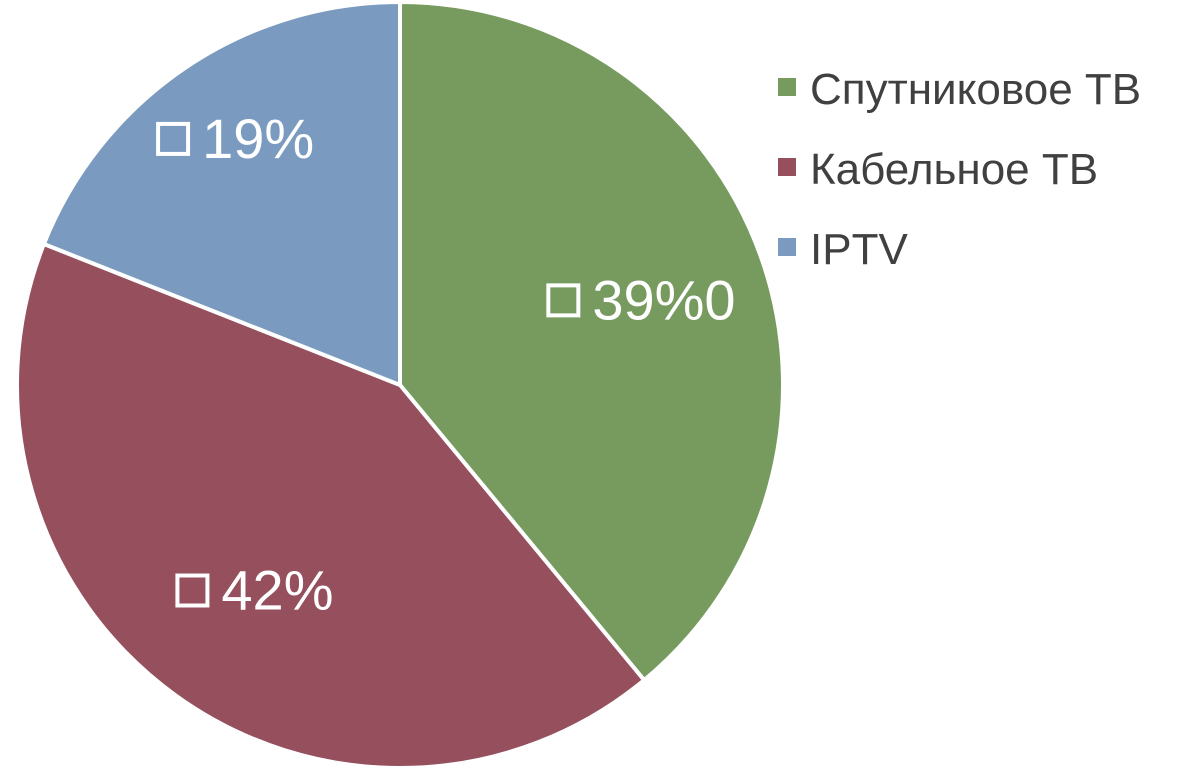 Image resolution: width=1200 pixels, height=777 pixels. Describe the element at coordinates (258, 138) in the screenshot. I see `data-label-text: 19%` at that location.